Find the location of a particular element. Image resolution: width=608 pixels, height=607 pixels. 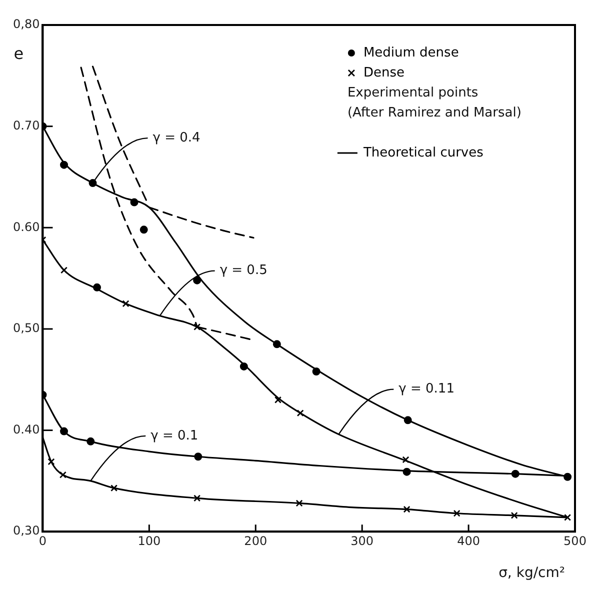

annotation: (After Ramirez and Marsal) is located at coordinates (434, 112).